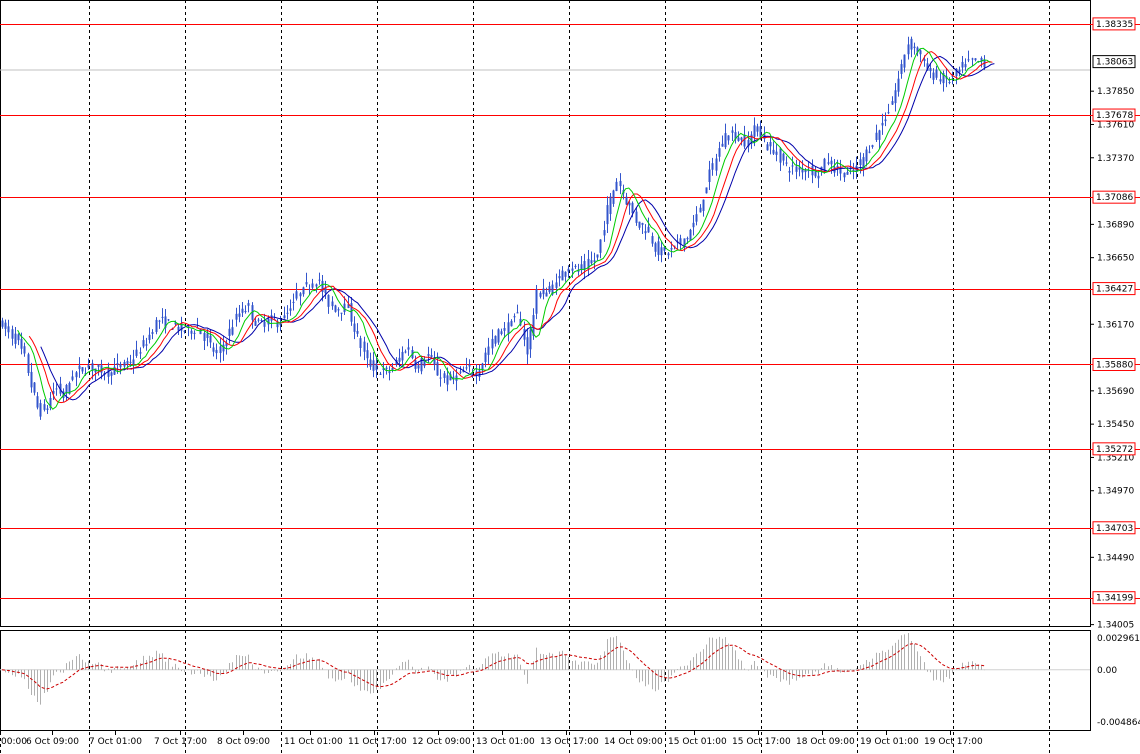  I want to click on level-label-5: 1.35272, so click(1114, 450).